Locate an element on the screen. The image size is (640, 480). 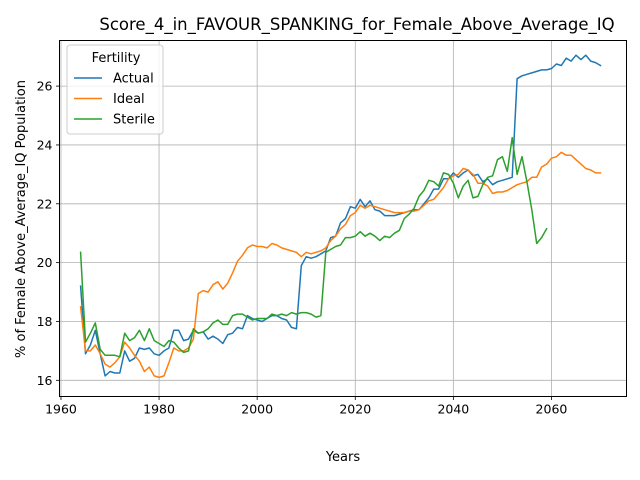
x-tick-label: 1980 is located at coordinates (159, 409).